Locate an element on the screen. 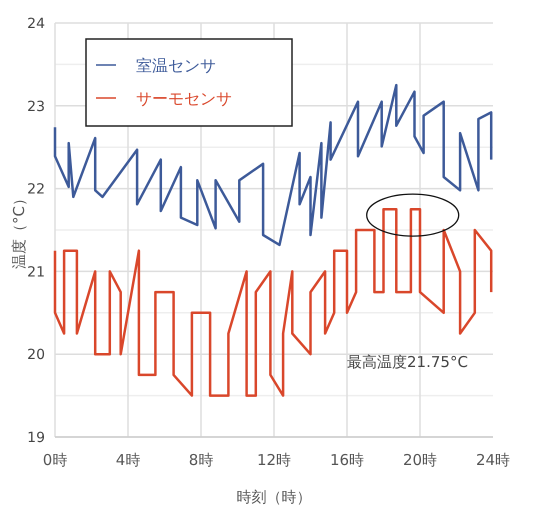 Image resolution: width=535 pixels, height=508 pixels. annotation: 最高温度21.75°C is located at coordinates (407, 362).